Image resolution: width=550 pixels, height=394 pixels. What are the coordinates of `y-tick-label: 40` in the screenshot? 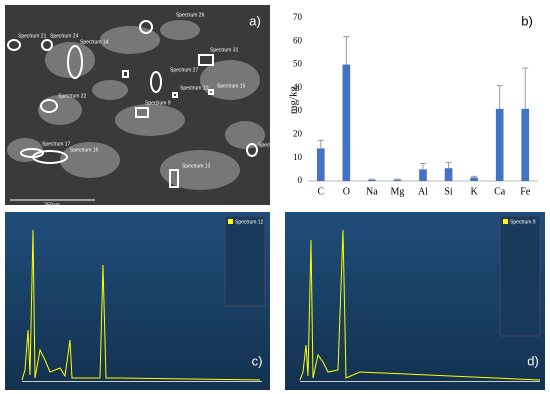 It's located at (298, 87).